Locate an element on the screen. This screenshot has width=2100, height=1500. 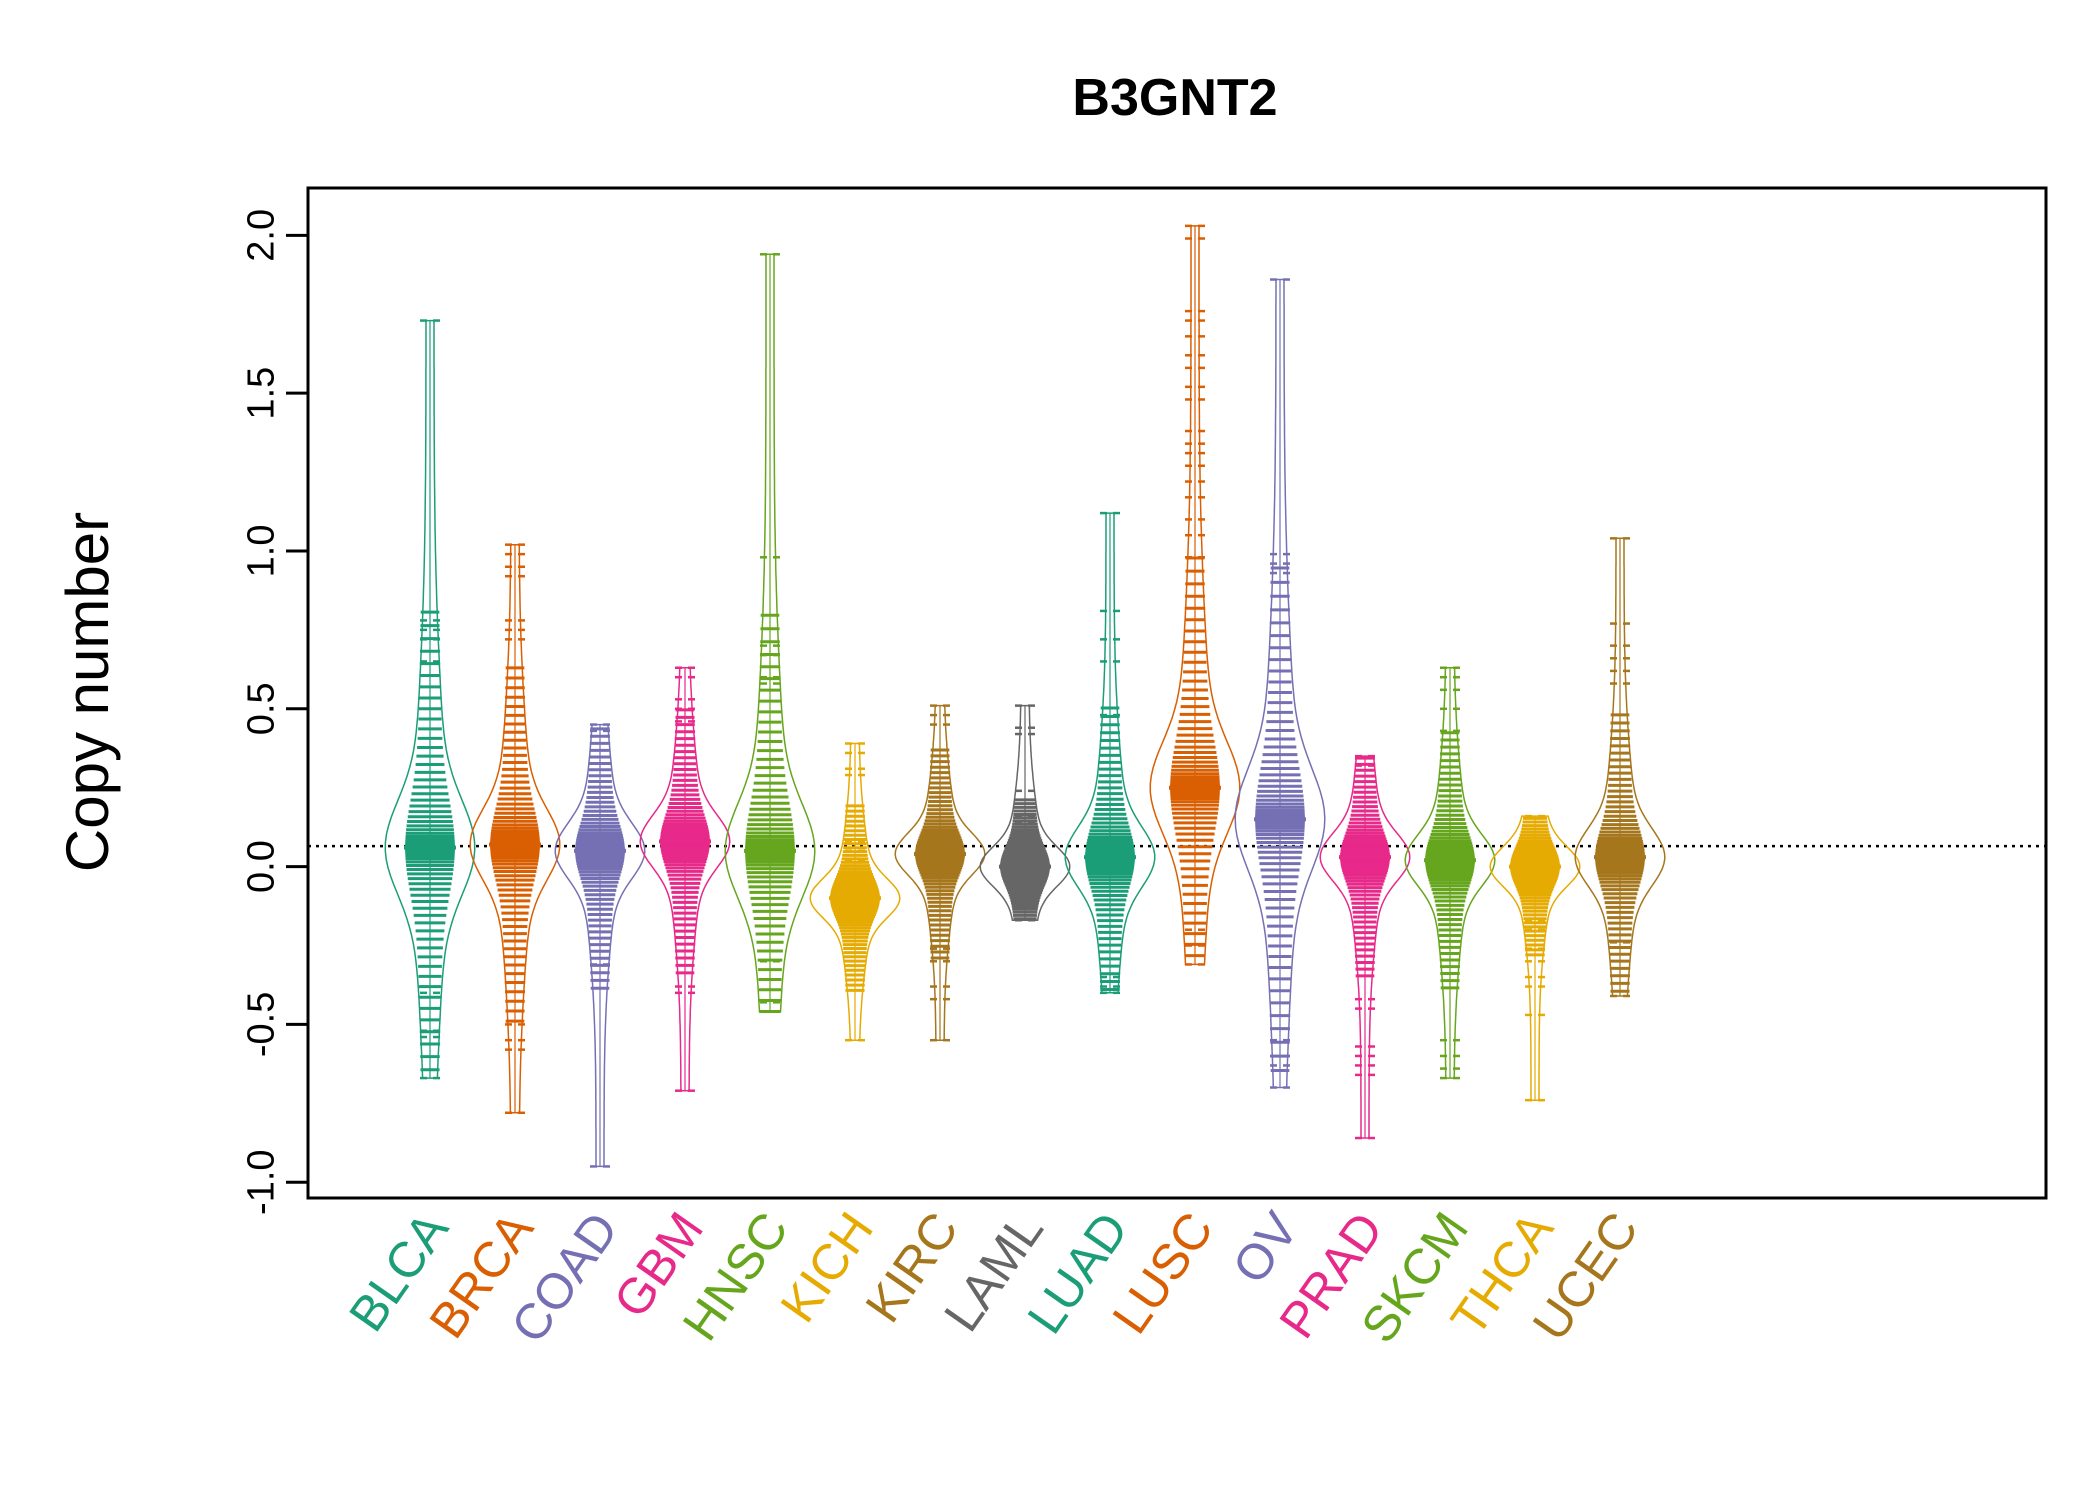
bean-brca is located at coordinates (515, 829).